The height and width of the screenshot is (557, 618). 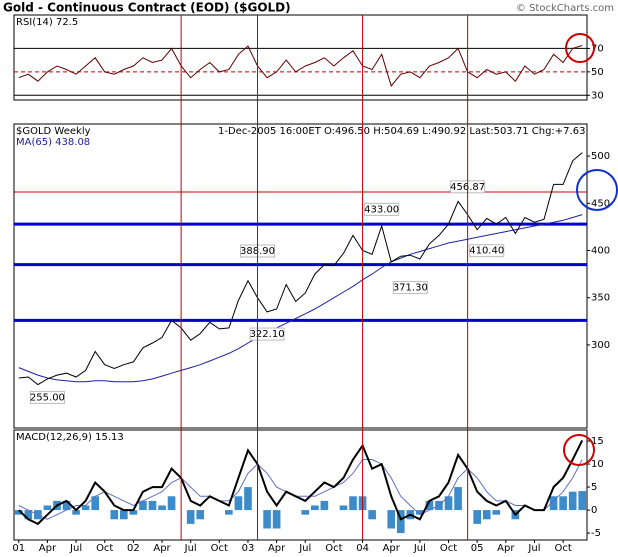 I want to click on y-tick-label: 450, so click(x=600, y=203).